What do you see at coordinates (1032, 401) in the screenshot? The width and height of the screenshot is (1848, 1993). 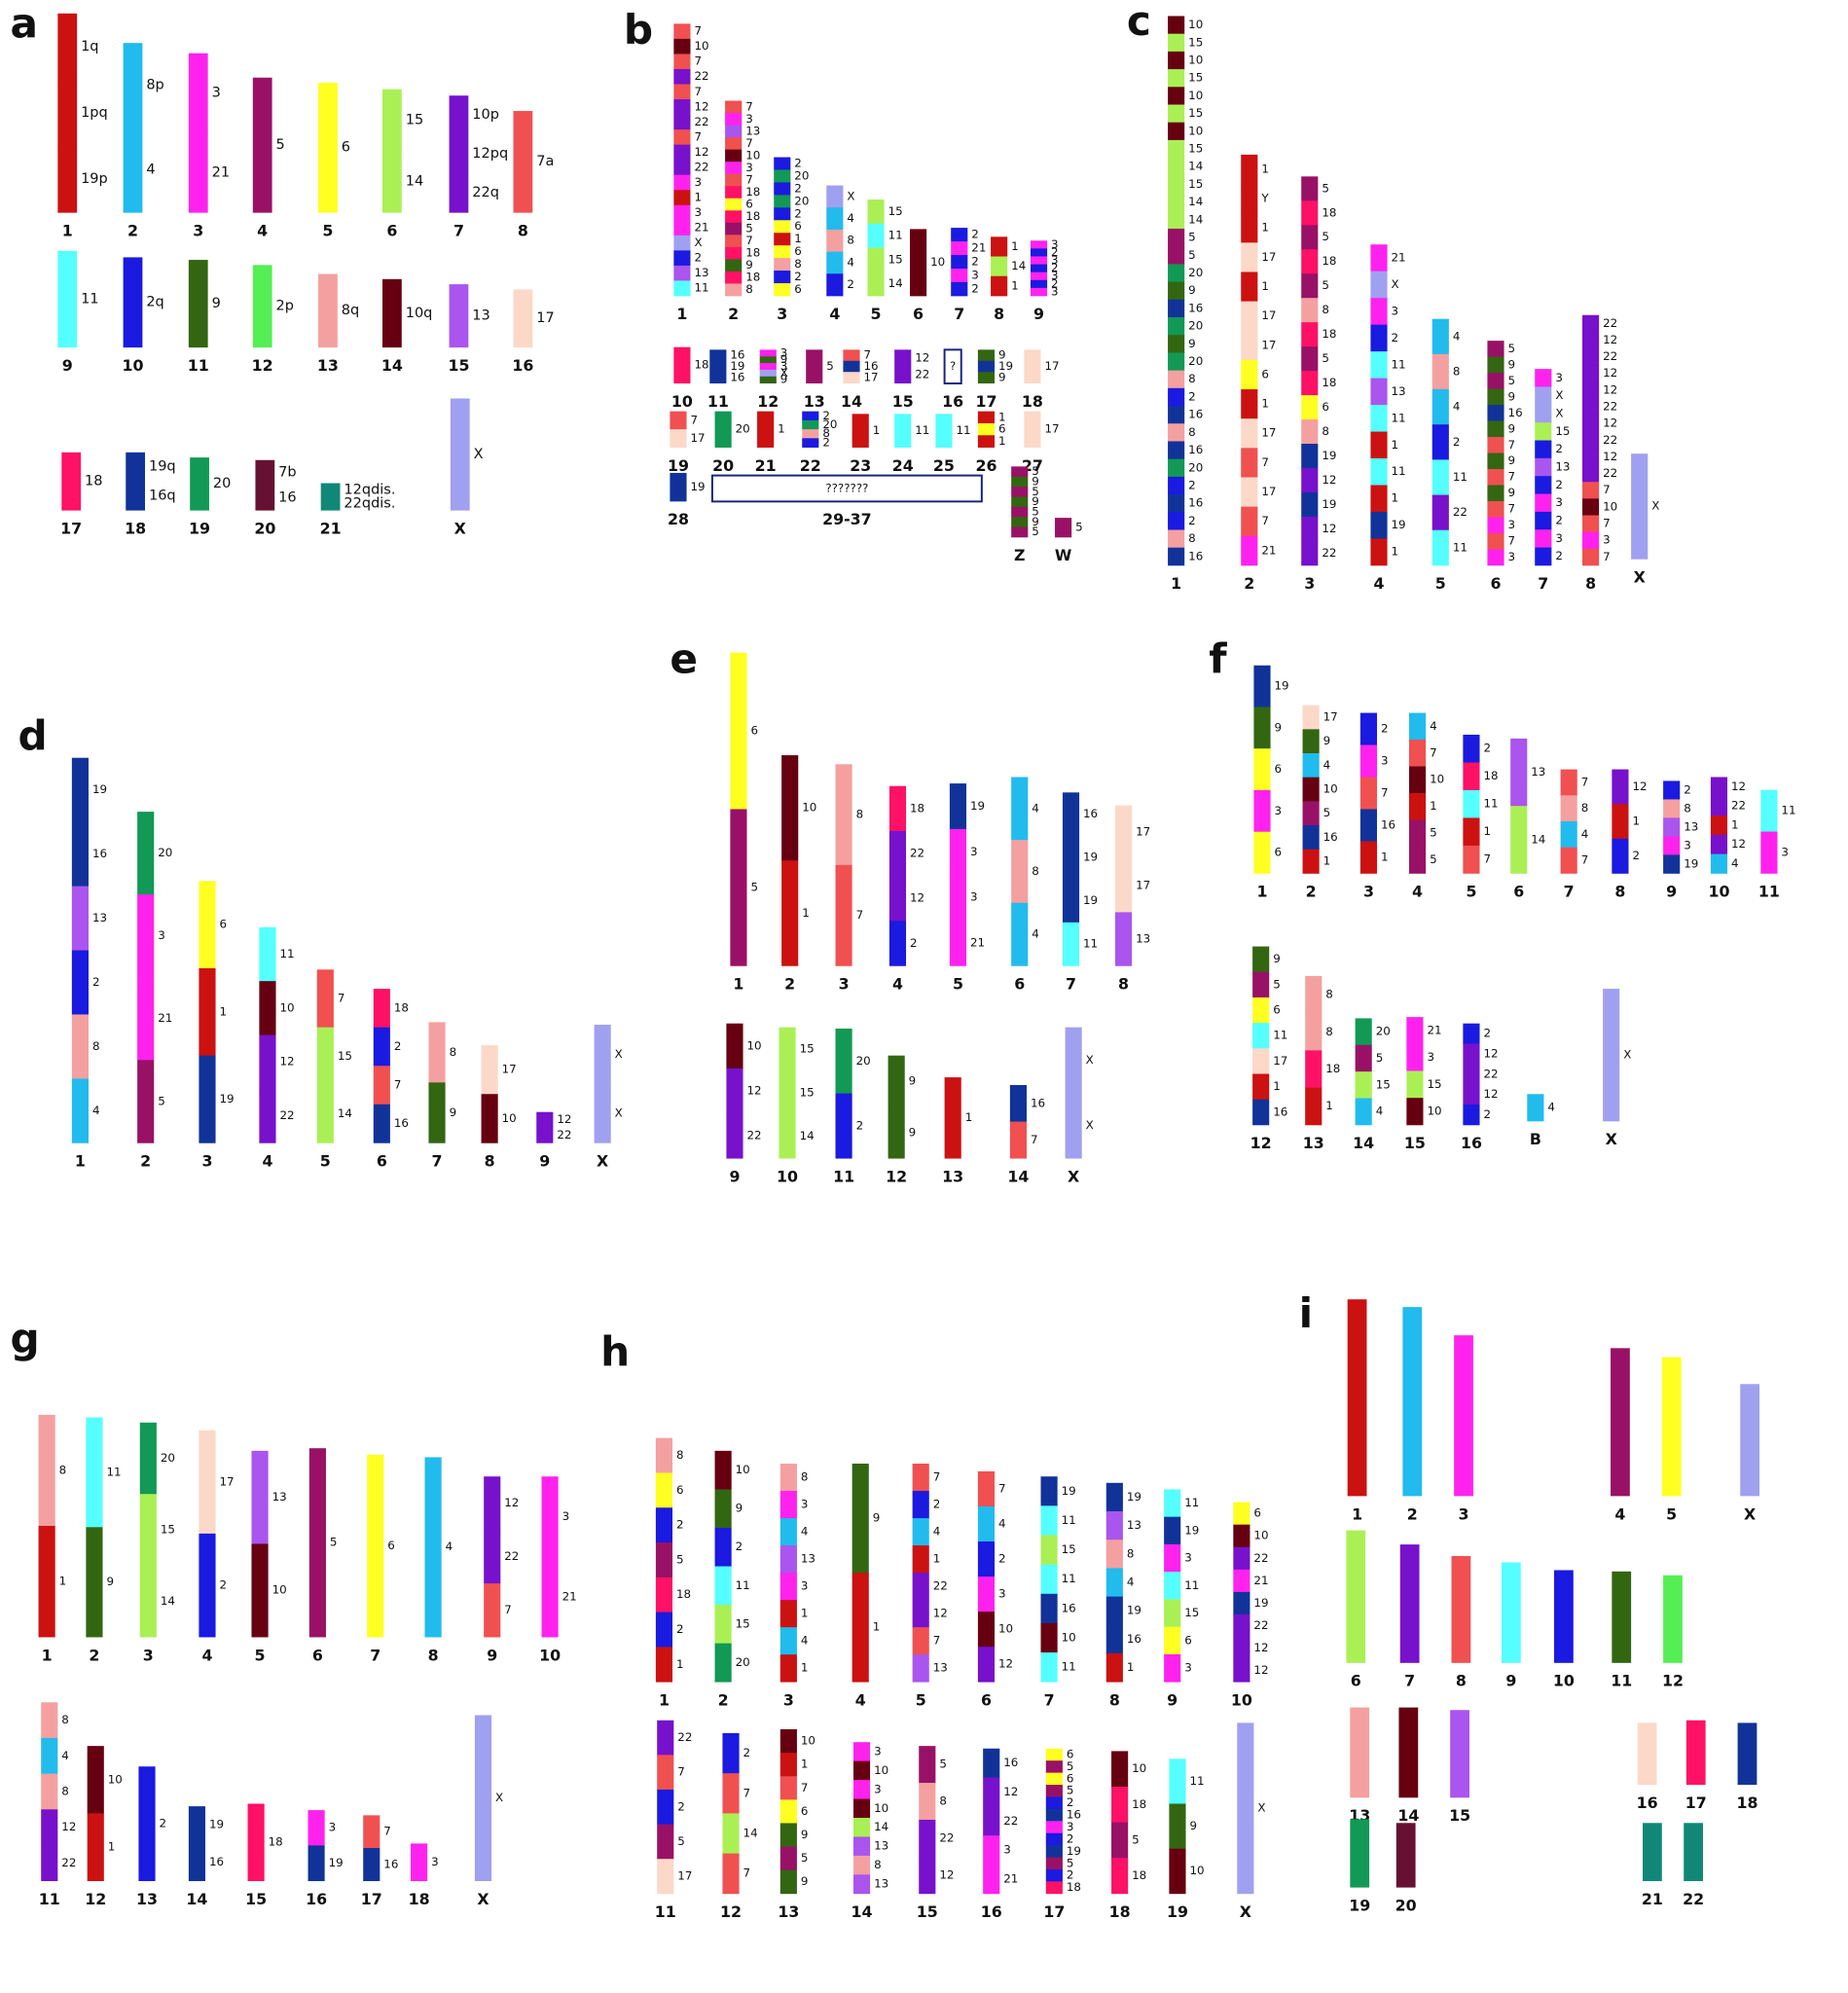 I see `chromosome-name: 18` at bounding box center [1032, 401].